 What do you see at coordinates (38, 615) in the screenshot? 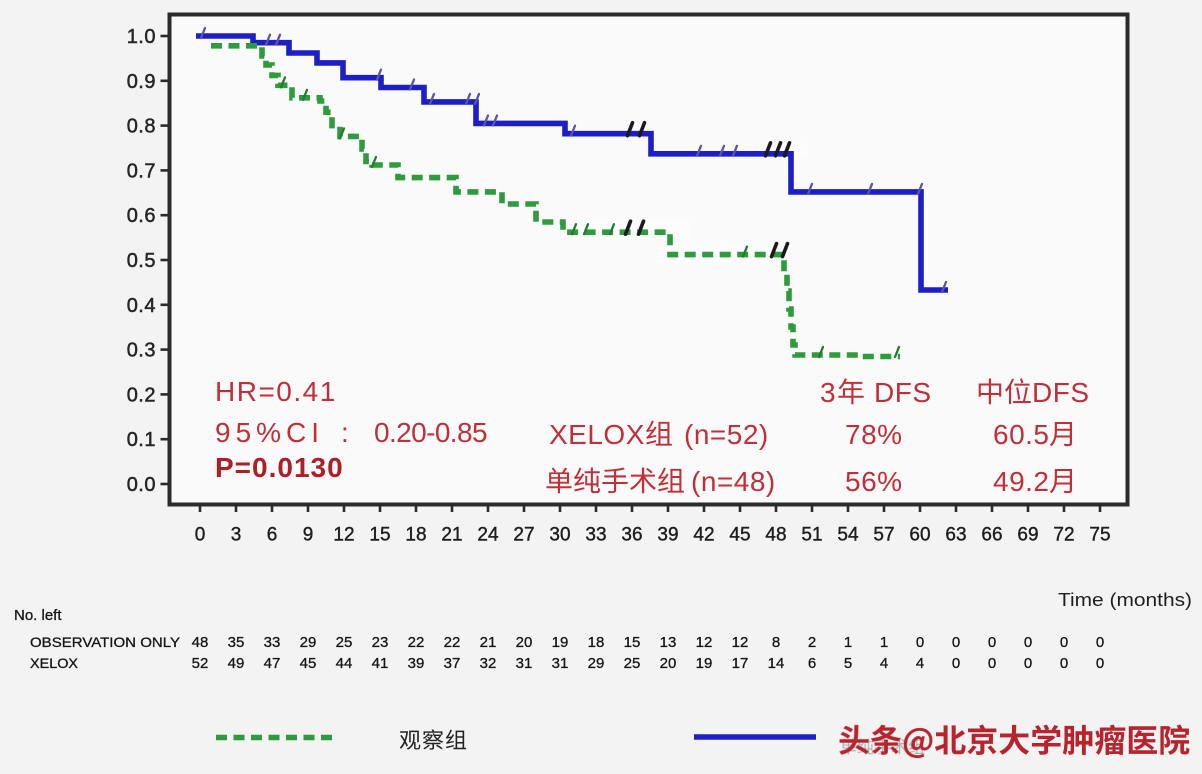
I see `svg-text: No. left` at bounding box center [38, 615].